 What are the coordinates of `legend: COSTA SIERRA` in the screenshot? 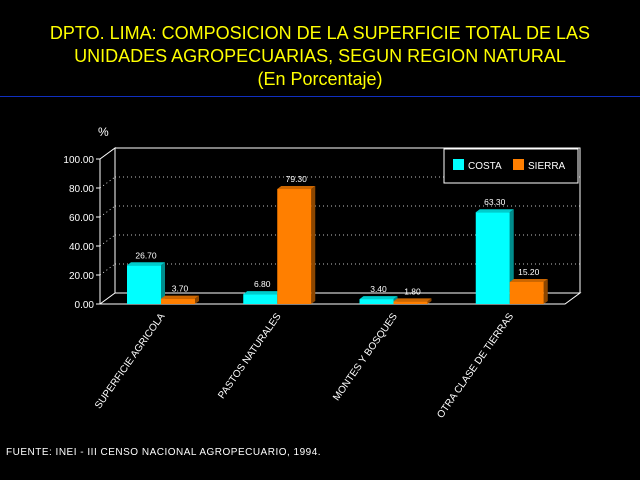 It's located at (511, 166).